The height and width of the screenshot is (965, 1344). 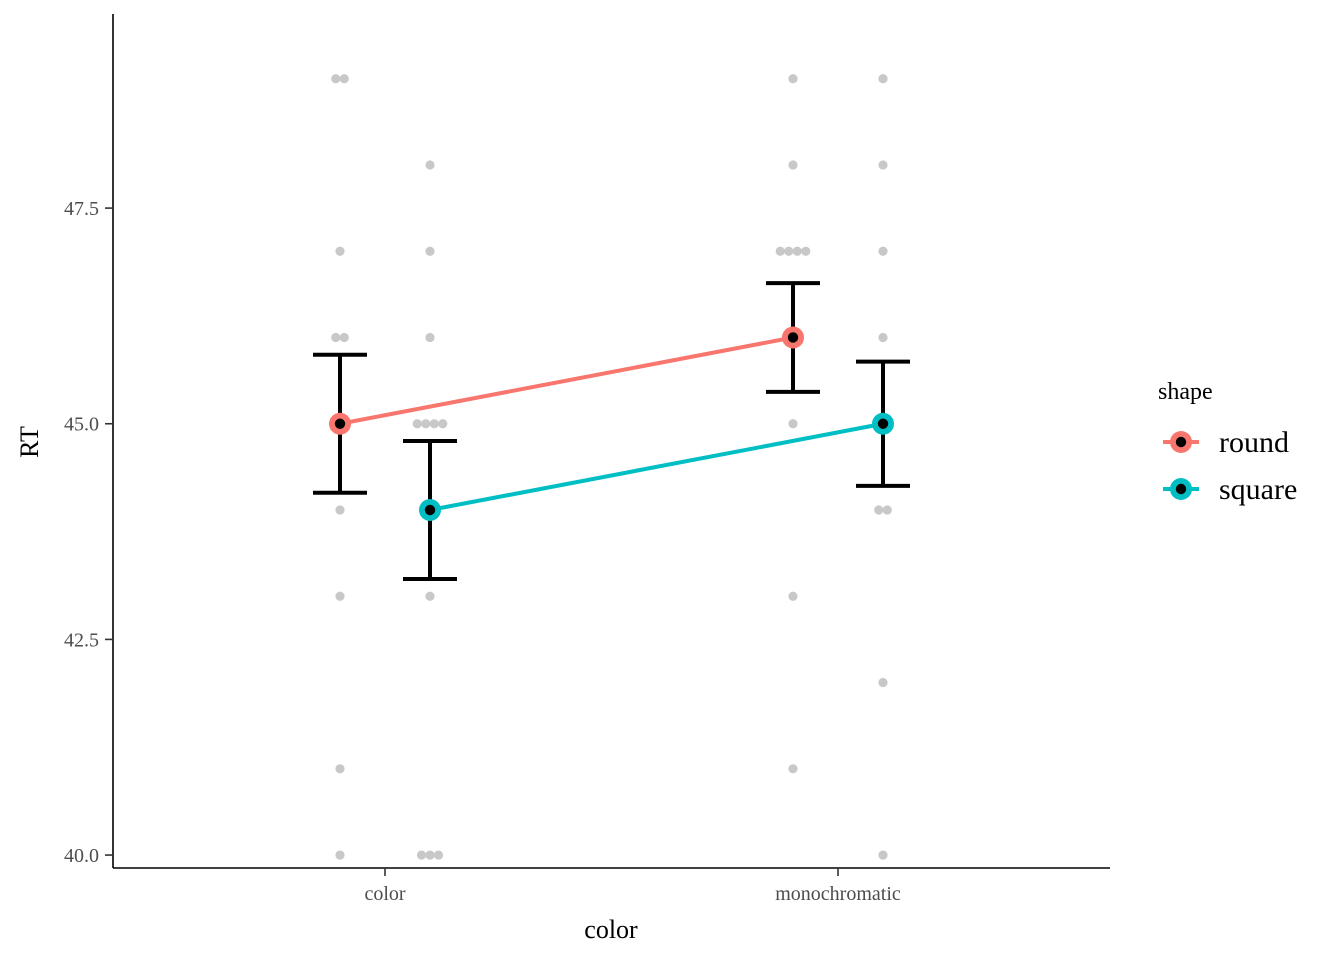 What do you see at coordinates (81, 425) in the screenshot?
I see `y-tick-label: 45.0` at bounding box center [81, 425].